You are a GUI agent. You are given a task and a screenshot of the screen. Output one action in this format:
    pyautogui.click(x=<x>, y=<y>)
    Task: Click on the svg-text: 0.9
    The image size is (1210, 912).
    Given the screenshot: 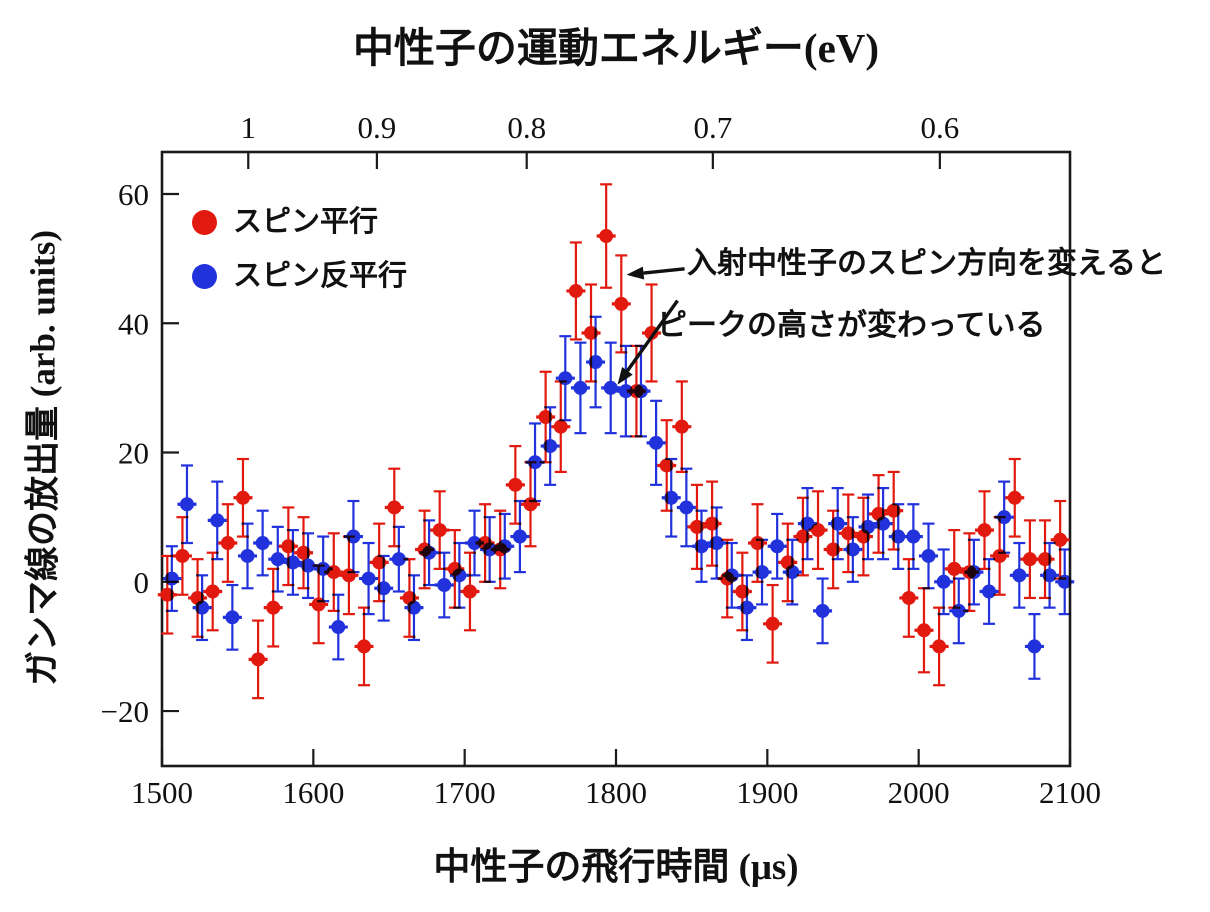 What is the action you would take?
    pyautogui.click(x=377, y=127)
    